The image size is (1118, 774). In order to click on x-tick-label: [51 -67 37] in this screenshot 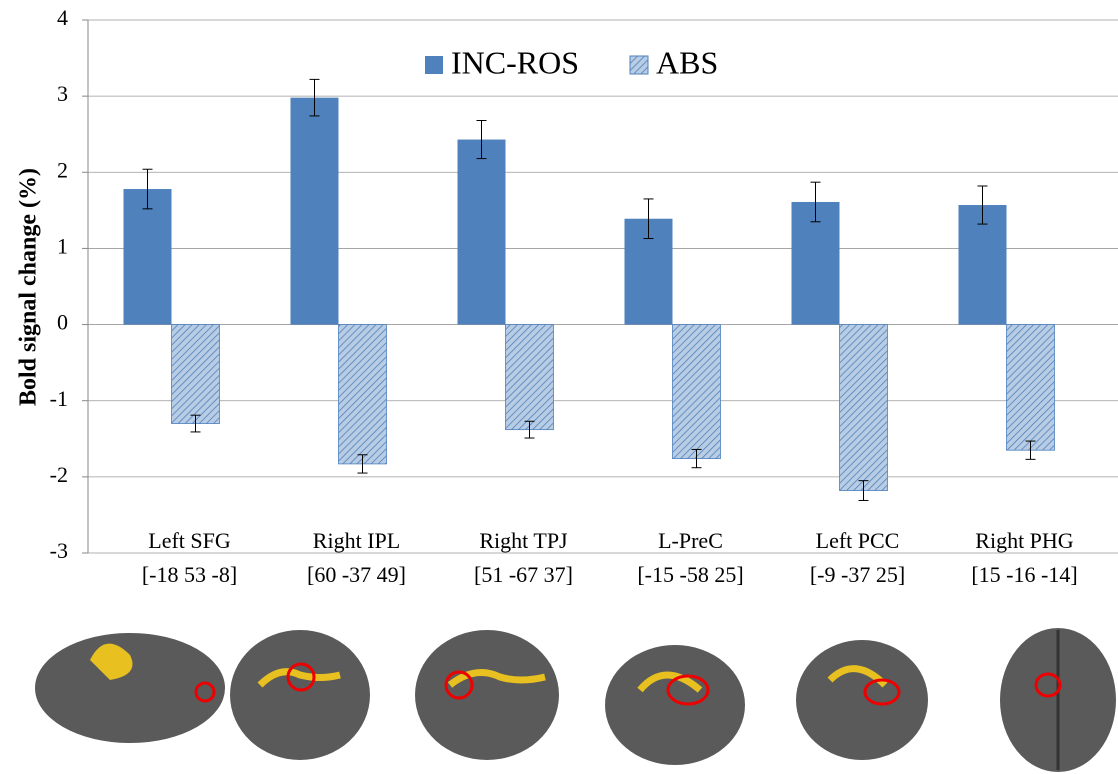, I will do `click(523, 574)`.